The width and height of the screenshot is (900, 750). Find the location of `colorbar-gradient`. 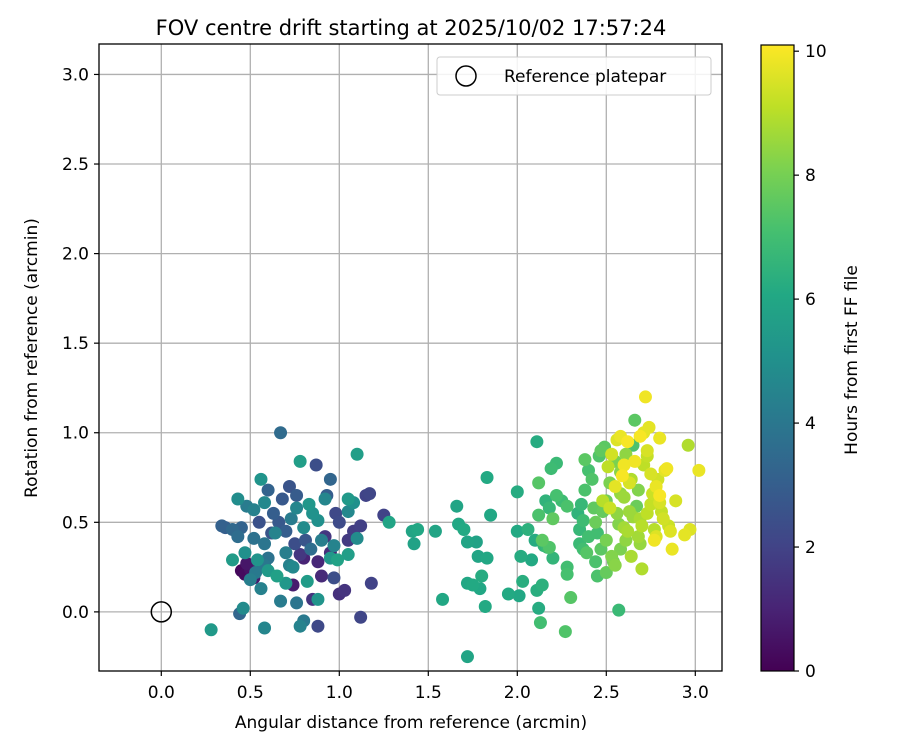

colorbar-gradient is located at coordinates (777, 358).